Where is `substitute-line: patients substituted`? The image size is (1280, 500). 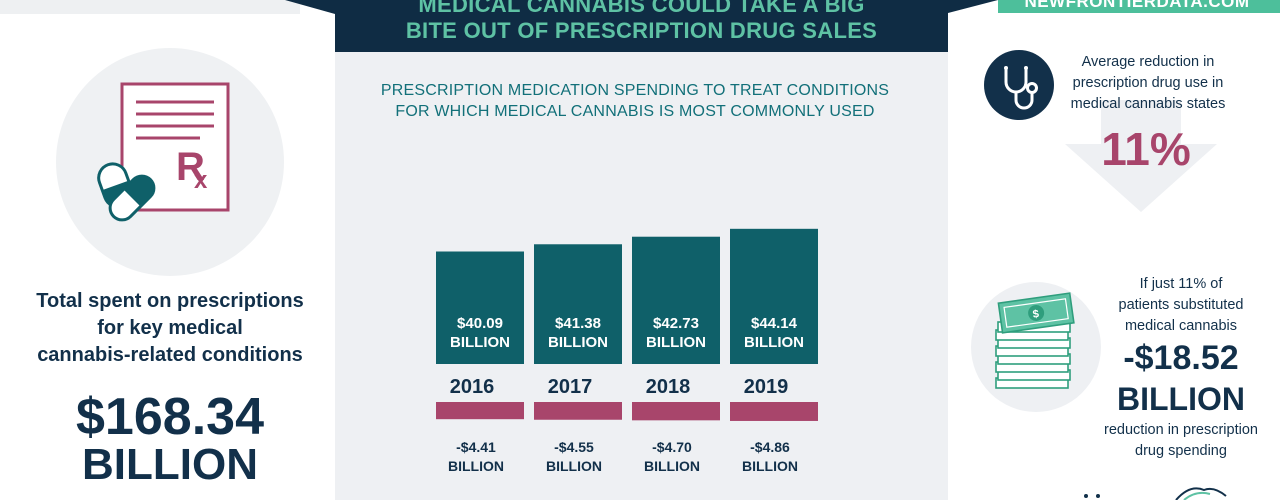 substitute-line: patients substituted is located at coordinates (1181, 305).